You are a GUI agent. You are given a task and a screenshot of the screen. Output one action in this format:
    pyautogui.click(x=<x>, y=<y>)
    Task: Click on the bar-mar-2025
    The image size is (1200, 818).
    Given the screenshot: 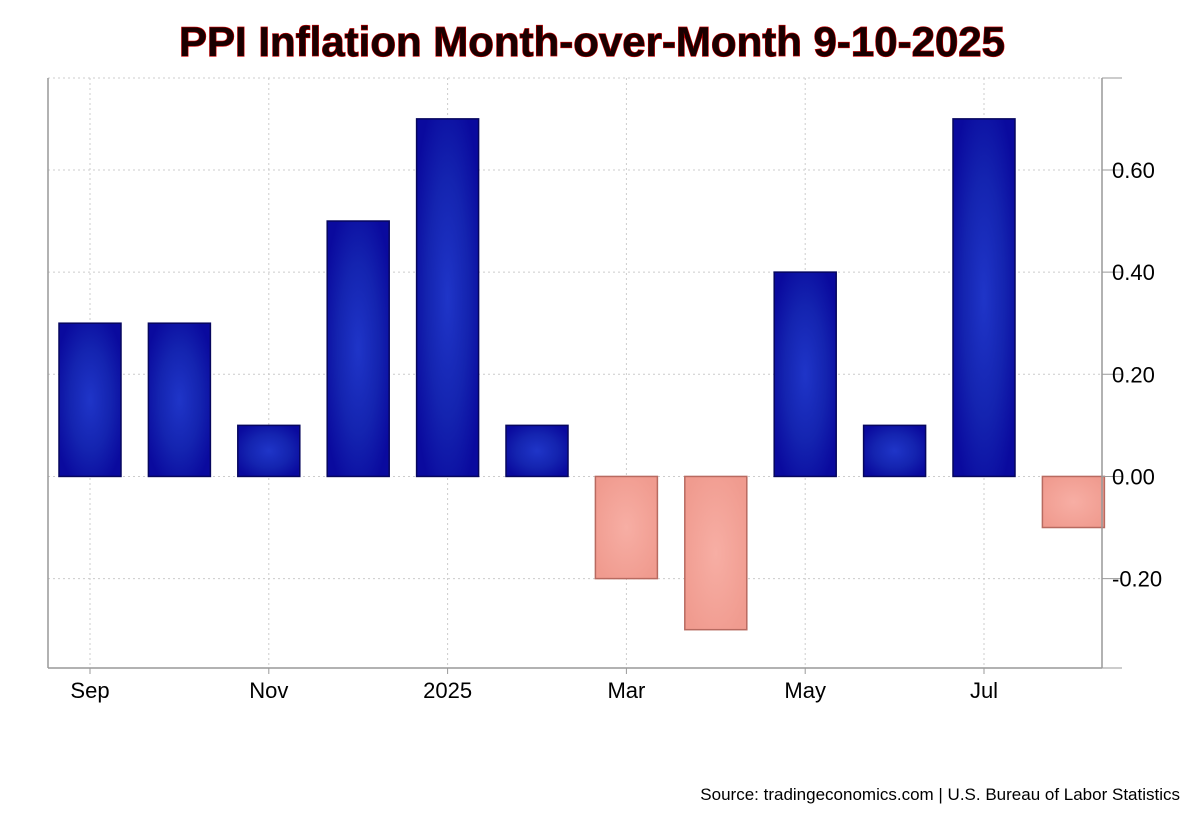 What is the action you would take?
    pyautogui.click(x=626, y=527)
    